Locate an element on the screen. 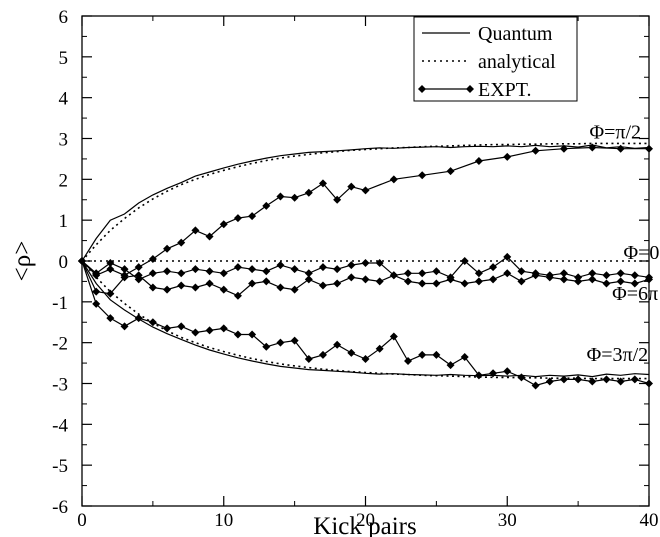 This screenshot has width=660, height=537. curve-label: Φ=6π is located at coordinates (635, 294).